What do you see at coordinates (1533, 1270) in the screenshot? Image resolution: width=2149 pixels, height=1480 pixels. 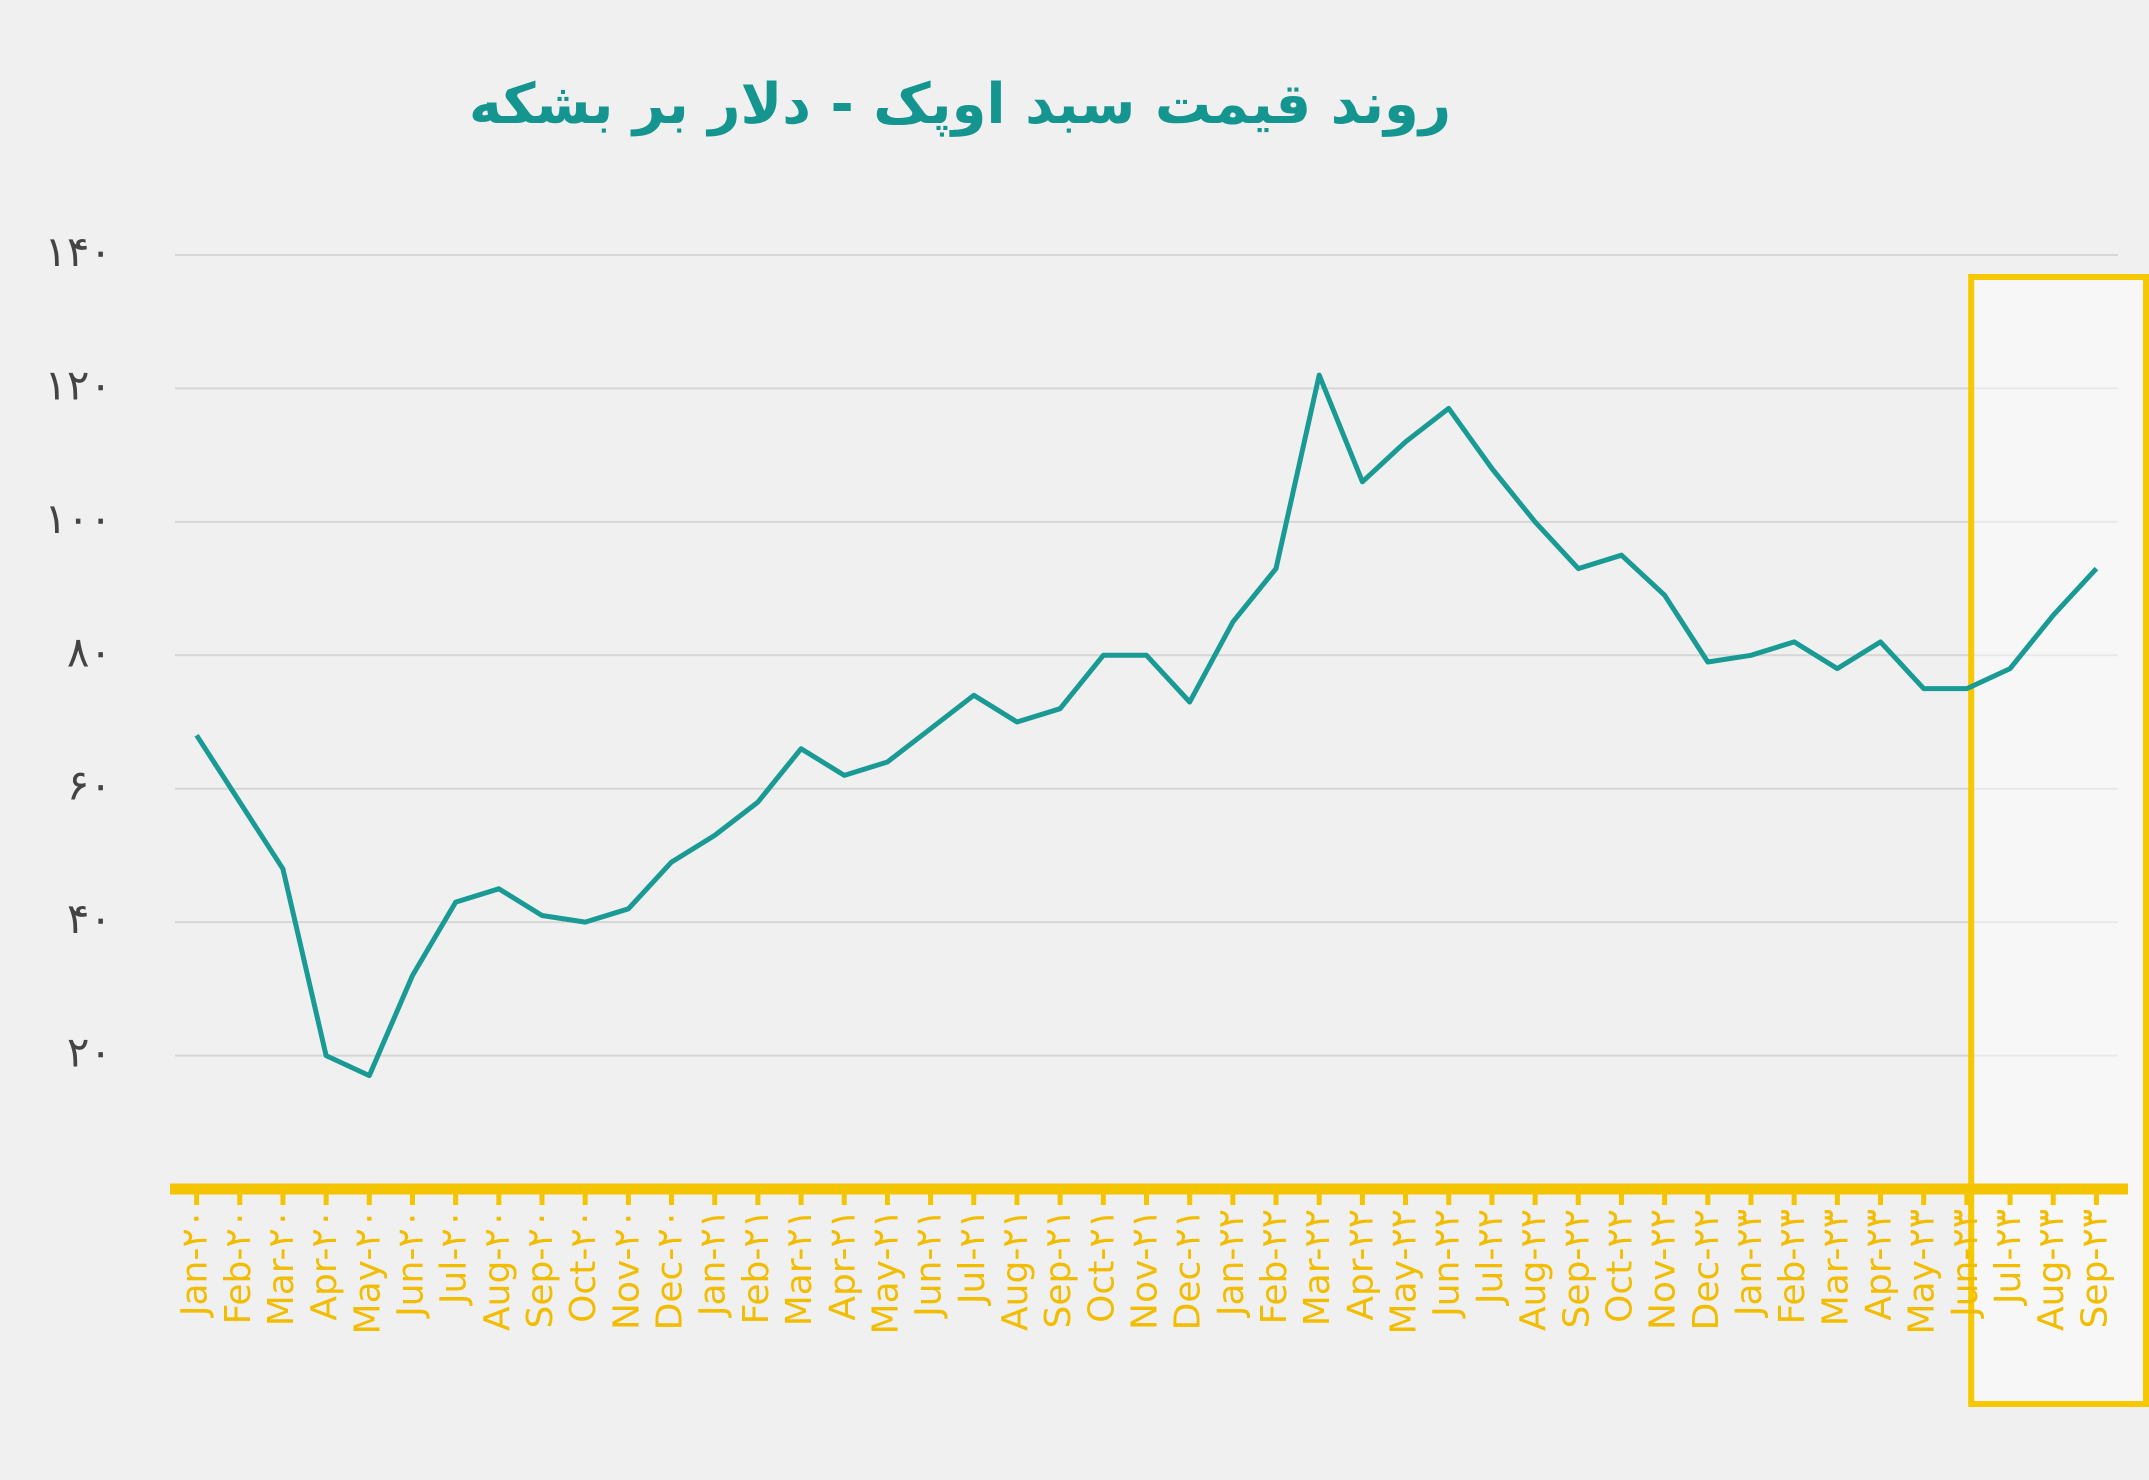 I see `x-tick-label: Aug-۲۲` at bounding box center [1533, 1270].